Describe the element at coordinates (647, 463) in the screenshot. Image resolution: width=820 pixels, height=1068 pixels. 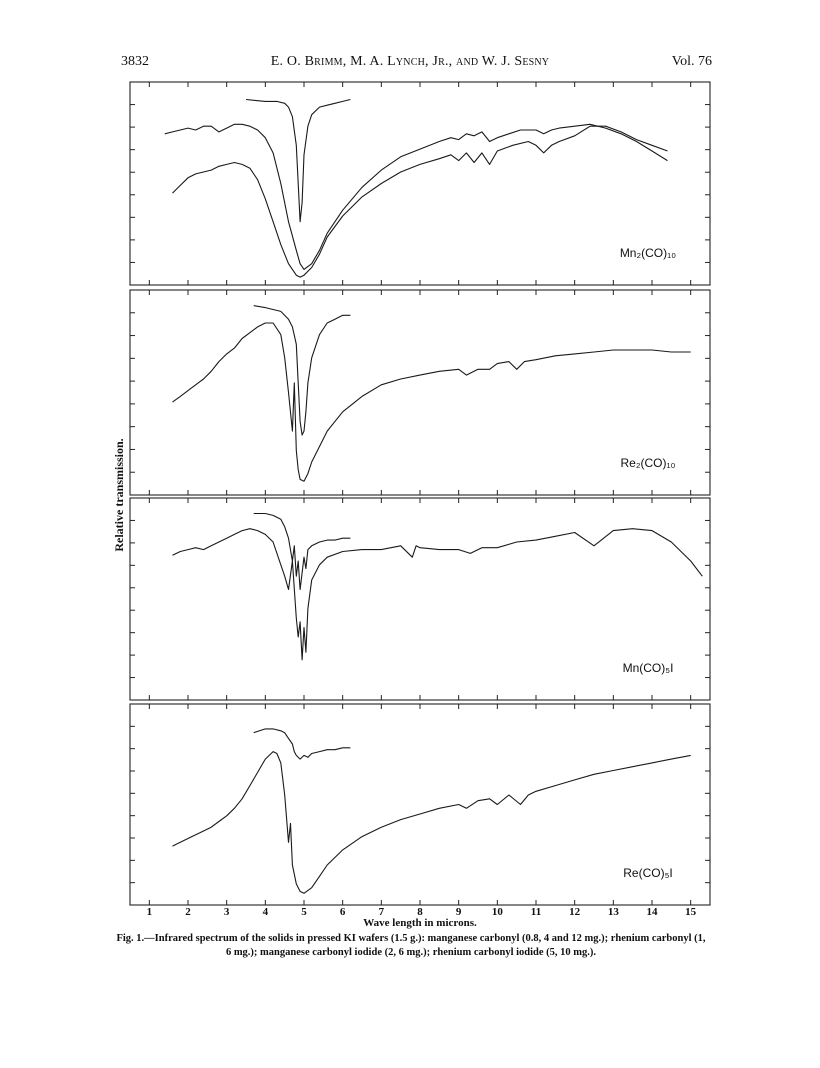
I see `panel-label: Re₂(CO)₁₀` at that location.